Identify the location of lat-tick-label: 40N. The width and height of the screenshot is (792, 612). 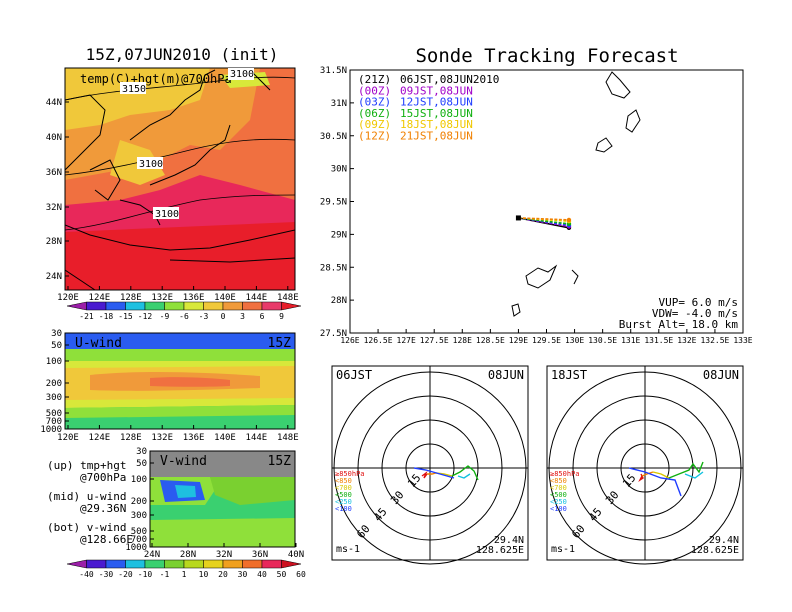
(296, 555).